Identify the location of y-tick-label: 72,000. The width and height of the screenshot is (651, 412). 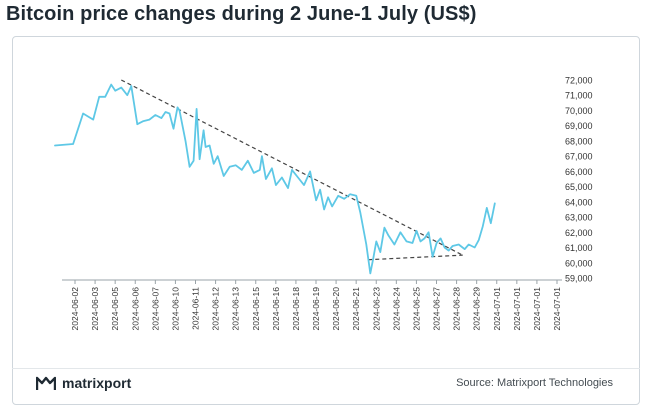
(579, 81).